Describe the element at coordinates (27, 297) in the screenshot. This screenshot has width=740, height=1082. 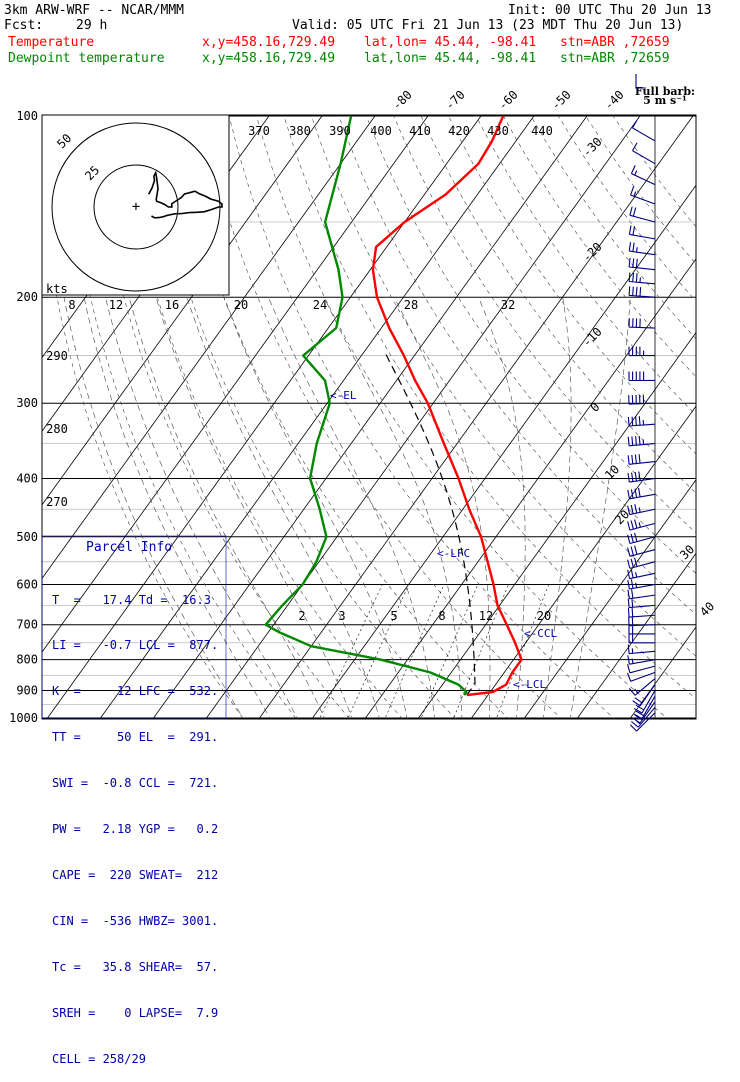
I see `pressure-label: 200` at that location.